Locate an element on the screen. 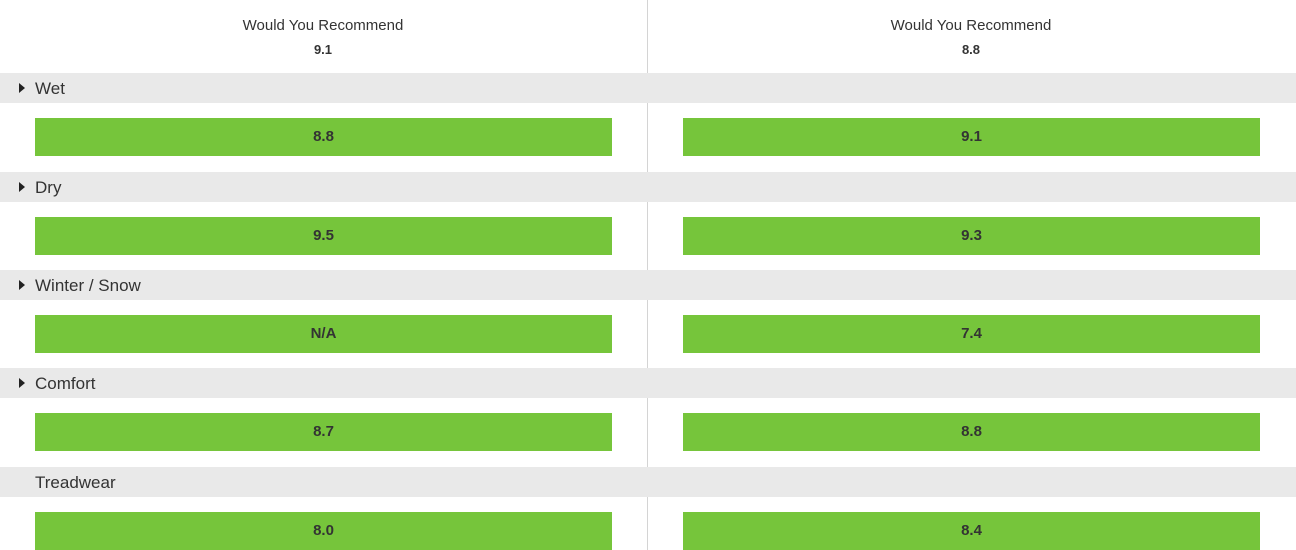 The image size is (1296, 550). category-label: Winter / Snow is located at coordinates (88, 285).